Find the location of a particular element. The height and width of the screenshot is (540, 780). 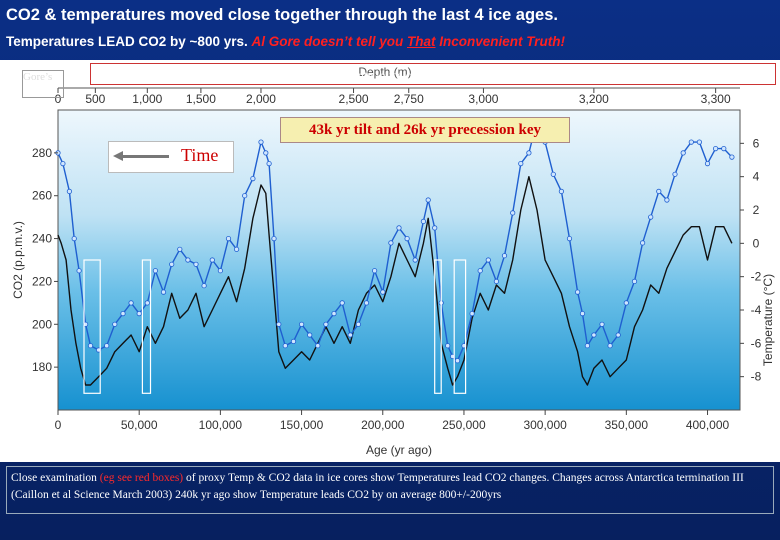

x-tick-label: 400,000 is located at coordinates (708, 425).